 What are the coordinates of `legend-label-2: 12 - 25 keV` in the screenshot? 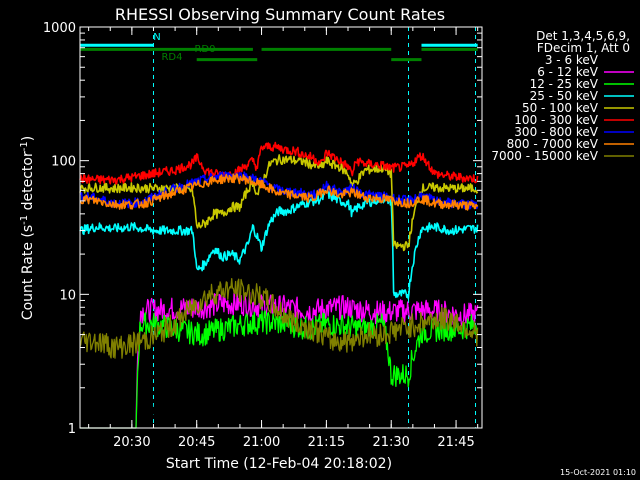 It's located at (564, 84).